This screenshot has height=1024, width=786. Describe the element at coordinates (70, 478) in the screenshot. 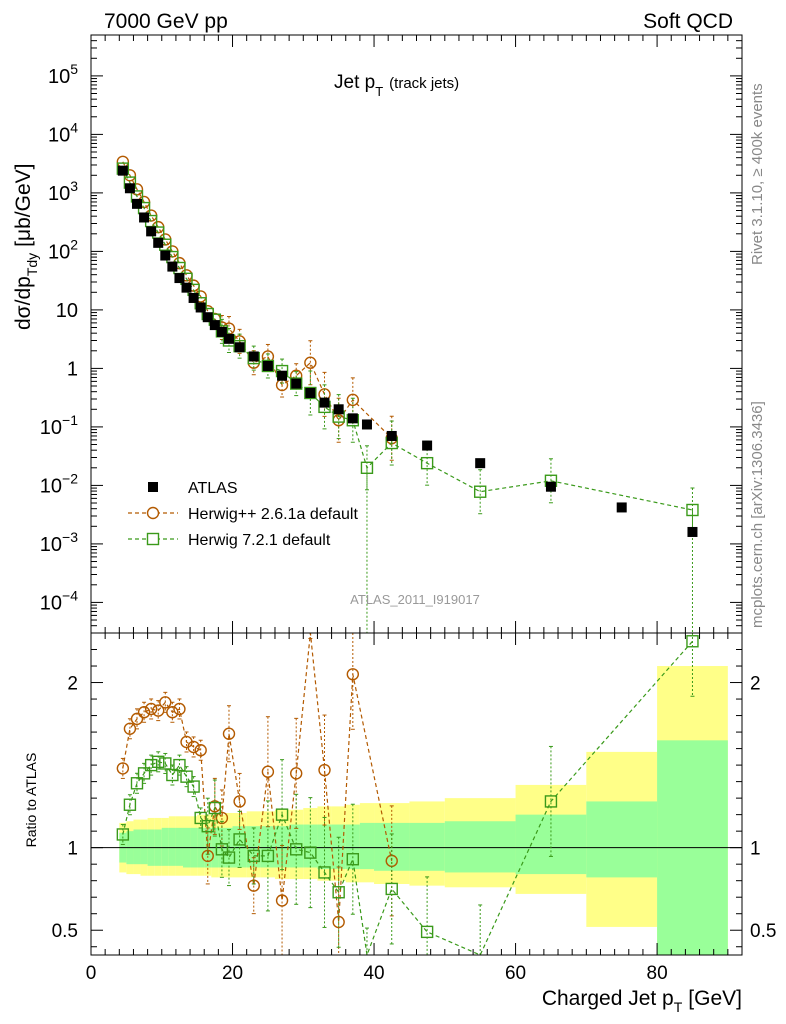

I see `y-tick-label-exponent: −2` at that location.